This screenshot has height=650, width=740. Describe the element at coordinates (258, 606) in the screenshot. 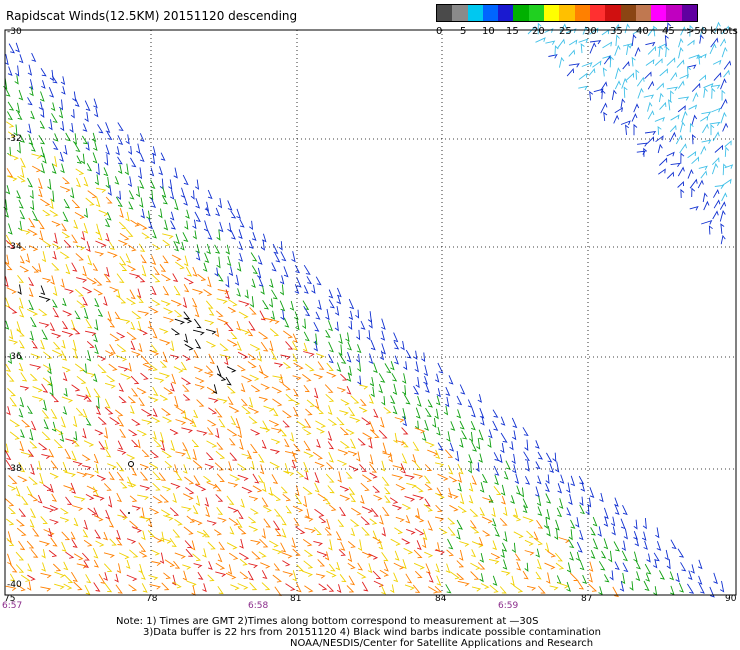

I see `time-label: 6:58` at that location.